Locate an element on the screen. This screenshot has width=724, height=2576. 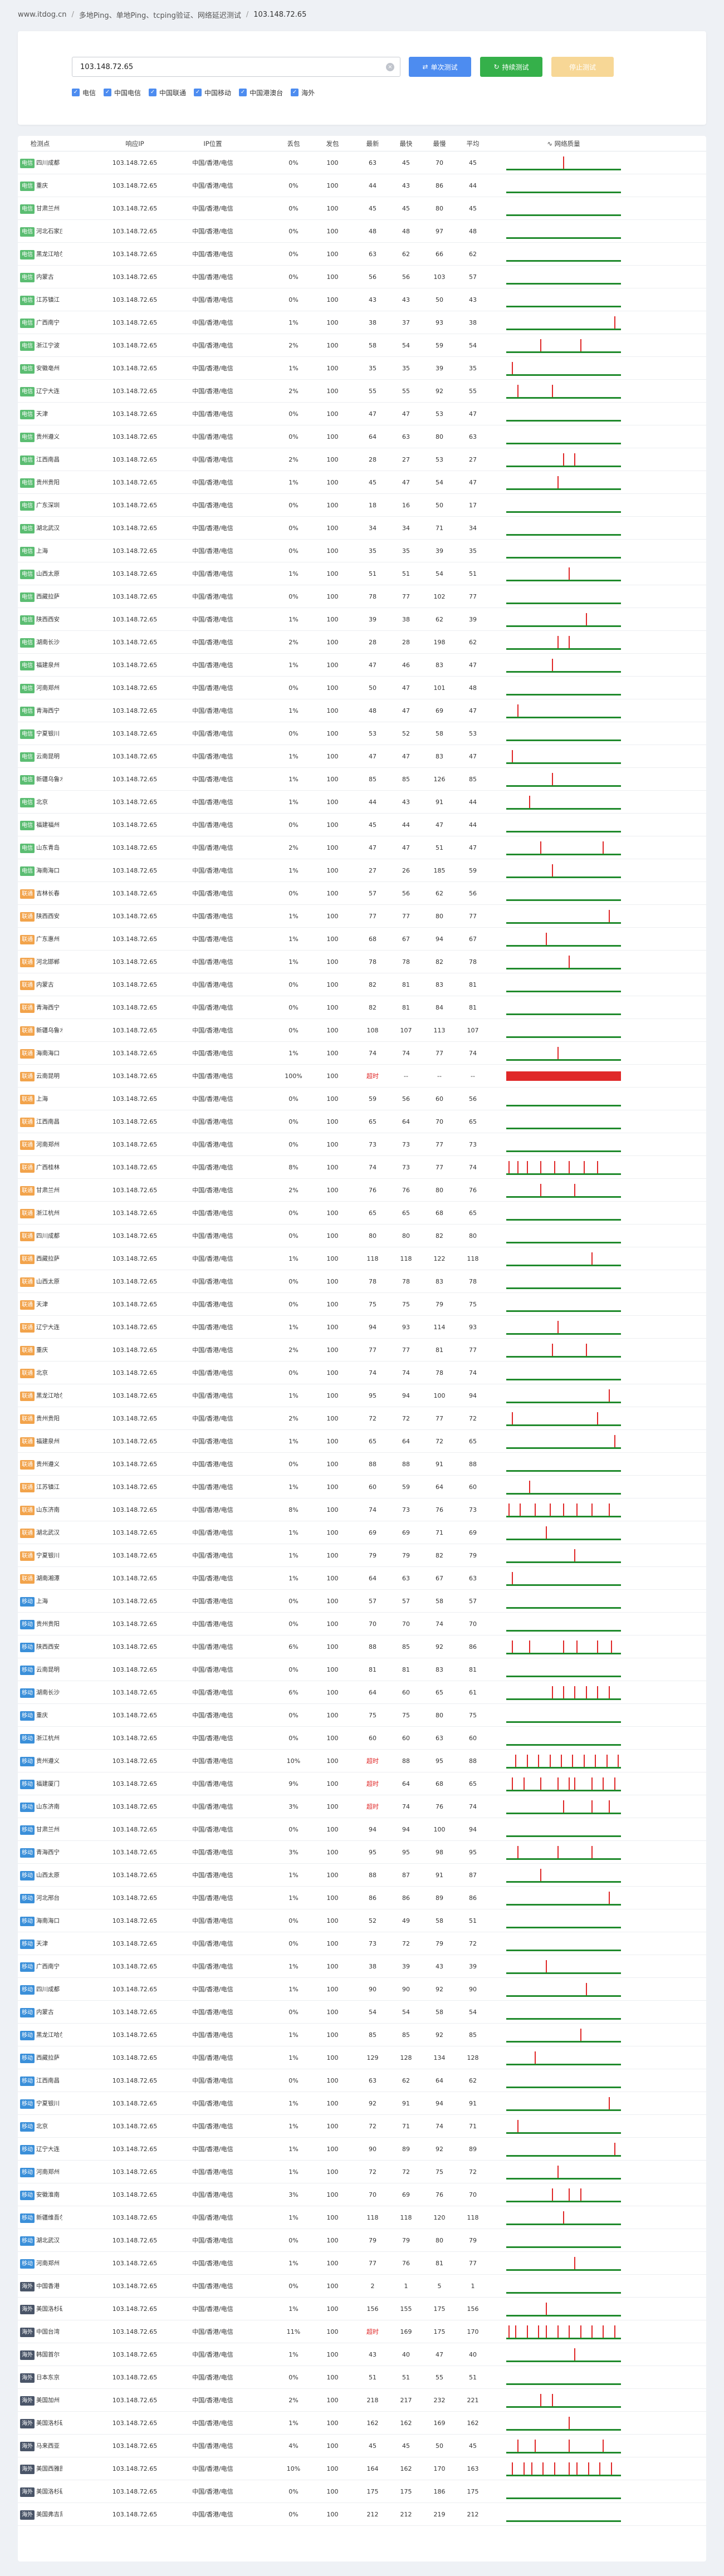
slowest-cell: 39 is located at coordinates (439, 368).